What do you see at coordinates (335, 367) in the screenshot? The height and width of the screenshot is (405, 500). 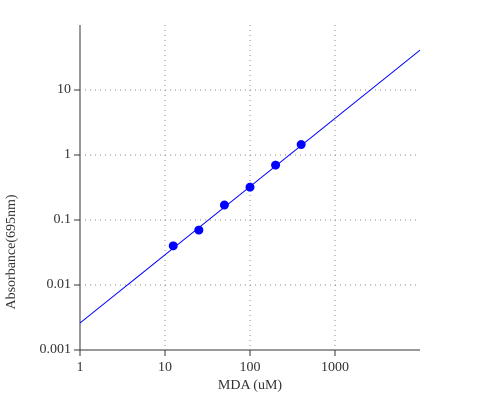 I see `x-tick-label: 1000` at bounding box center [335, 367].